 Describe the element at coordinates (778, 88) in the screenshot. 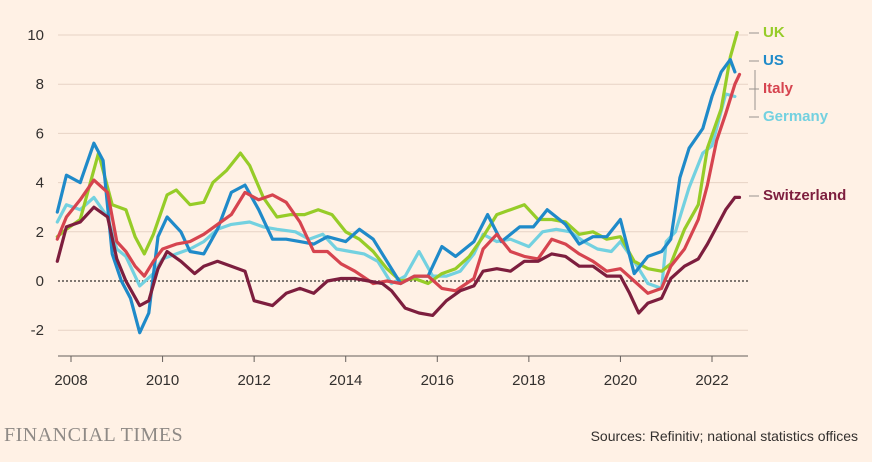

I see `series-label-italy: Italy` at that location.